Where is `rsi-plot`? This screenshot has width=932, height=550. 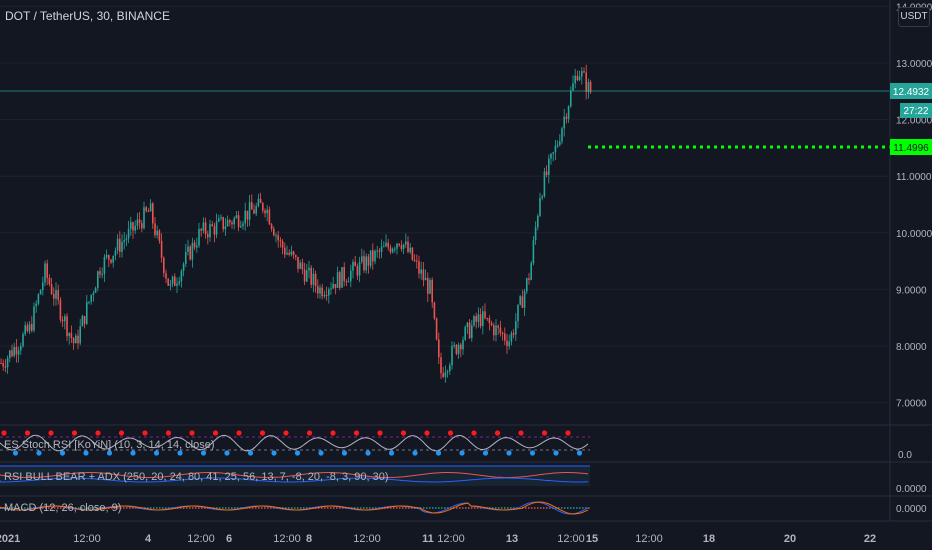
rsi-plot is located at coordinates (295, 475).